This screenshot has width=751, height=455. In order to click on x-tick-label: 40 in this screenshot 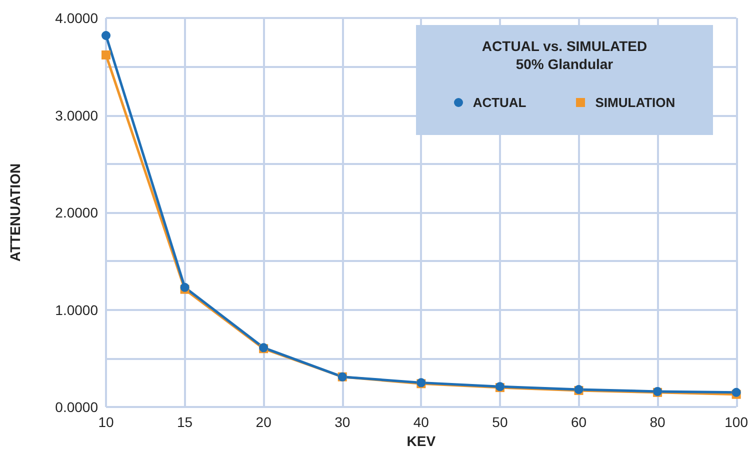, I will do `click(421, 422)`.